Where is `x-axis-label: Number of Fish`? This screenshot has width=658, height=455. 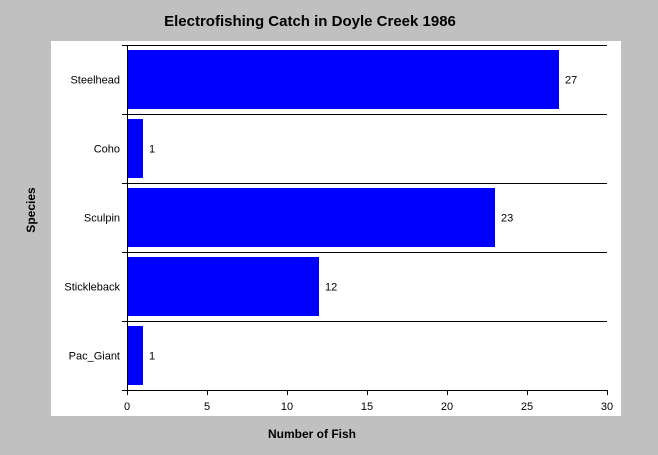
x-axis-label: Number of Fish is located at coordinates (311, 434).